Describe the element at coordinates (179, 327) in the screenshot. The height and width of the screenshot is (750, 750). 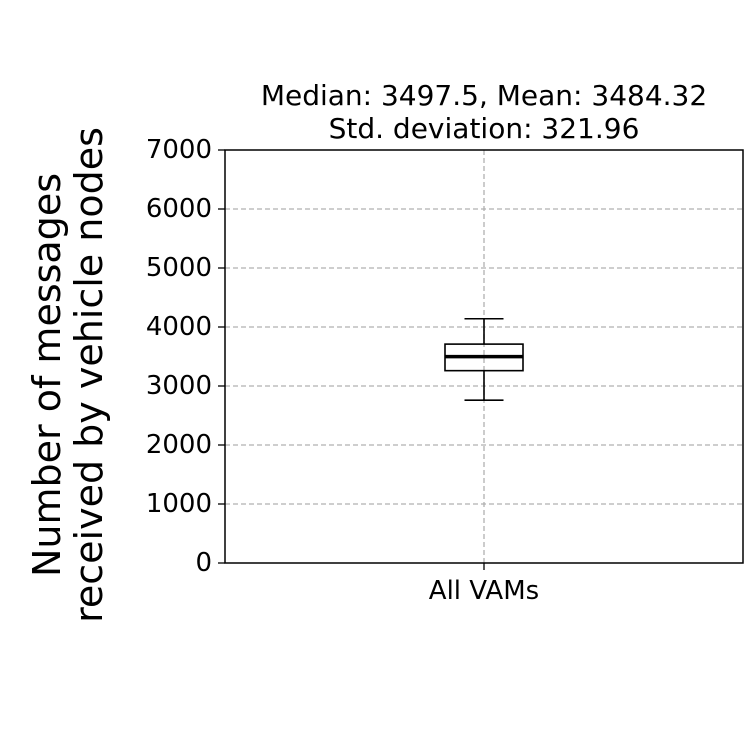
I see `y-tick-label: 4000` at that location.